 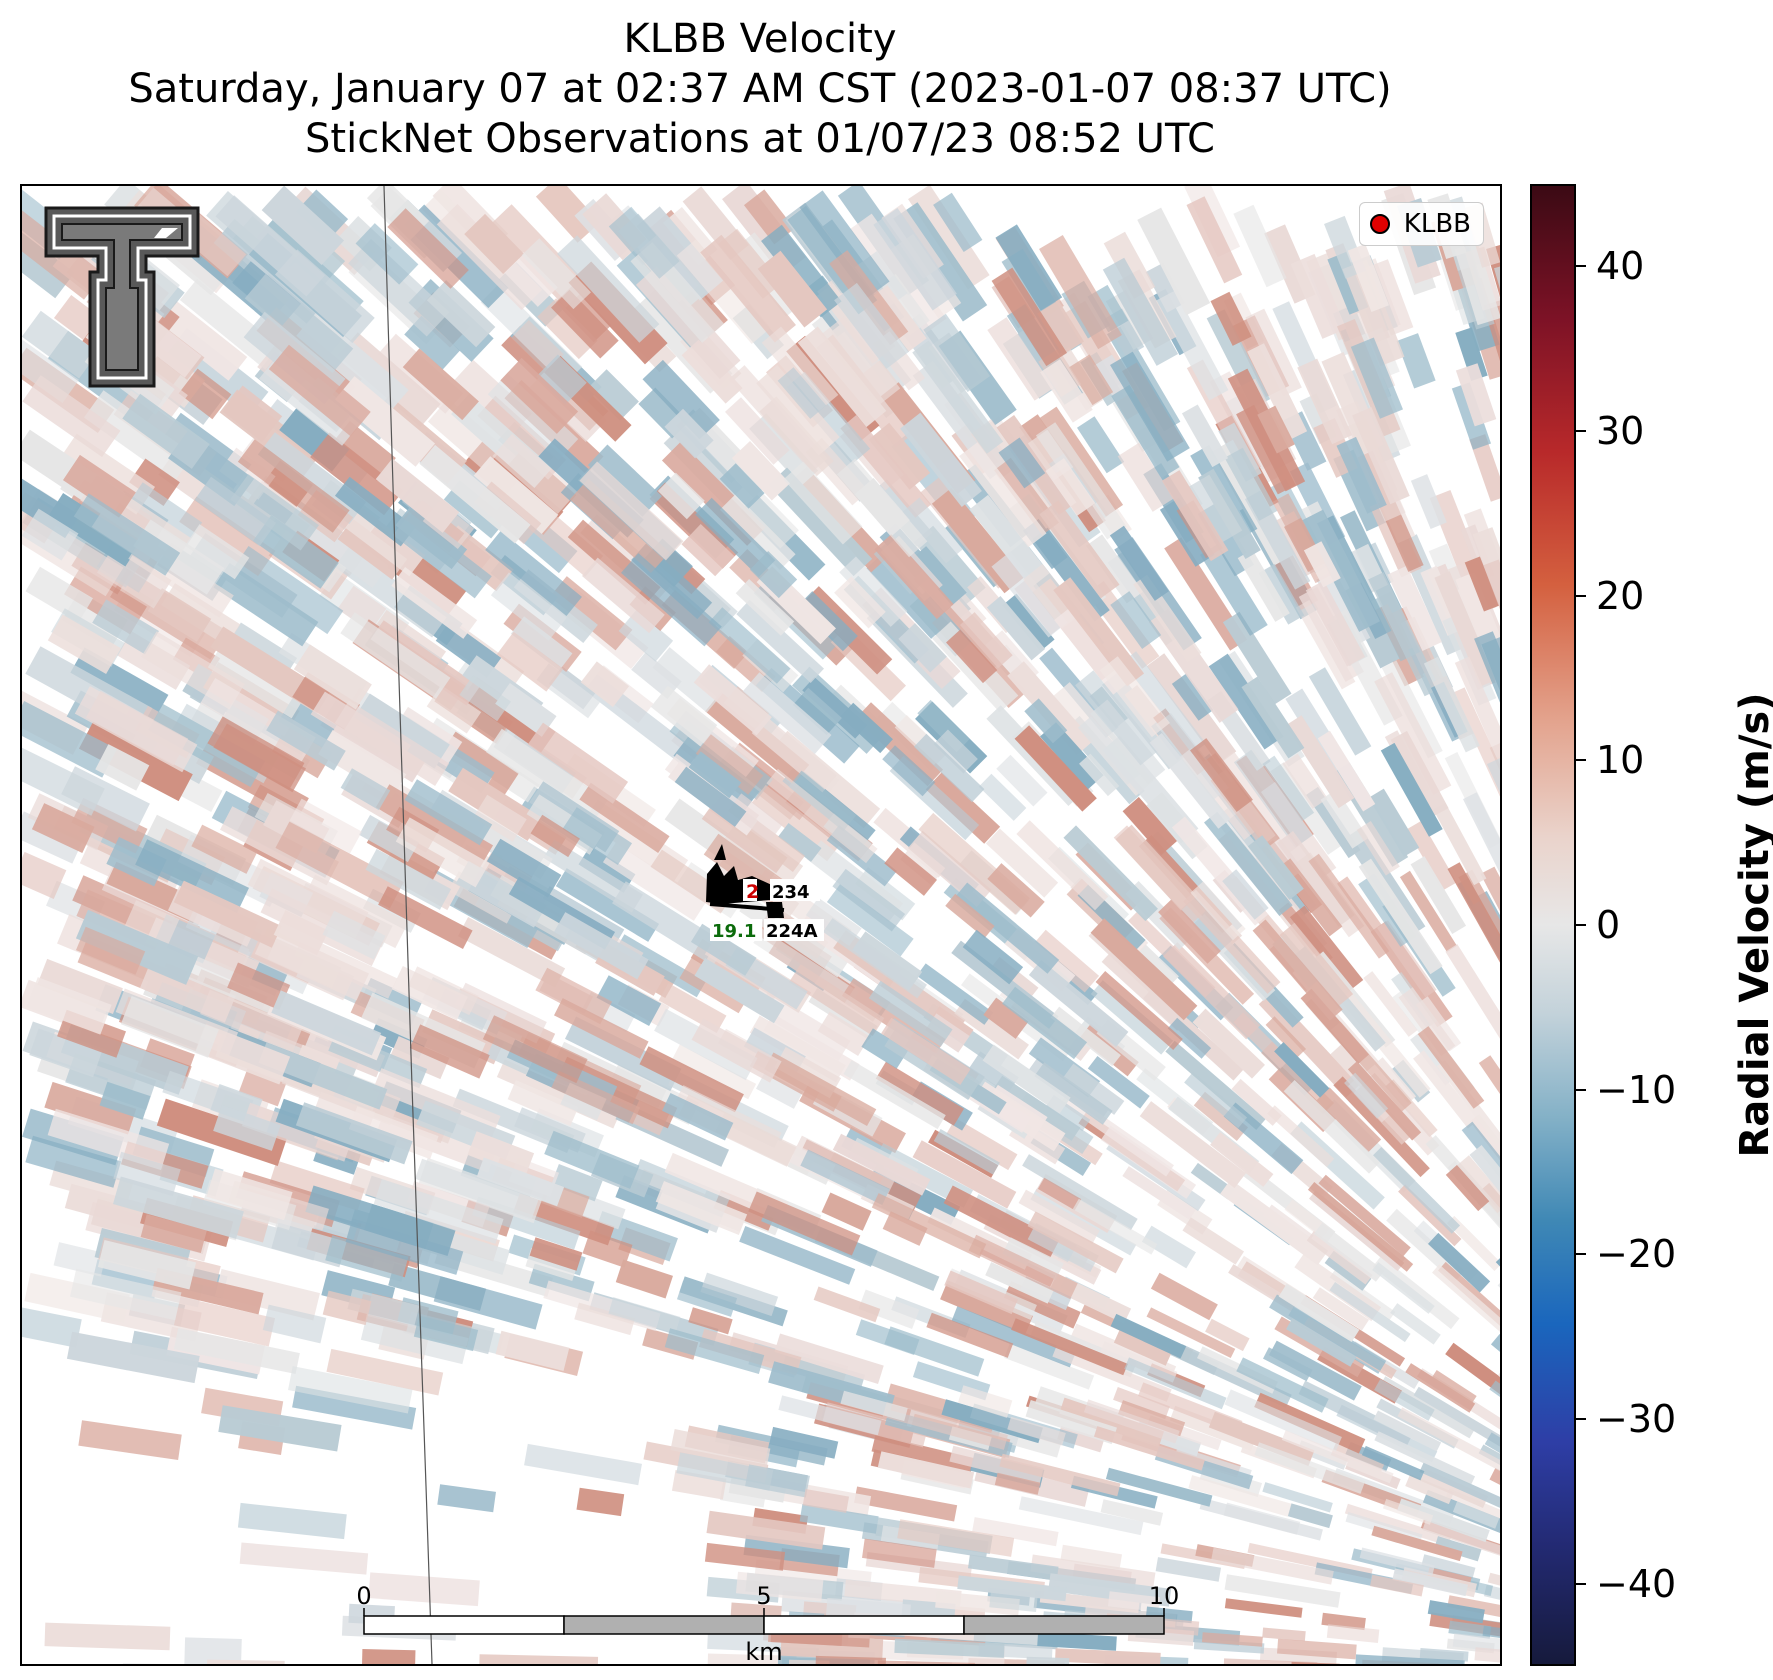 I want to click on colorbar-tick-label: −10, so click(x=1636, y=1089).